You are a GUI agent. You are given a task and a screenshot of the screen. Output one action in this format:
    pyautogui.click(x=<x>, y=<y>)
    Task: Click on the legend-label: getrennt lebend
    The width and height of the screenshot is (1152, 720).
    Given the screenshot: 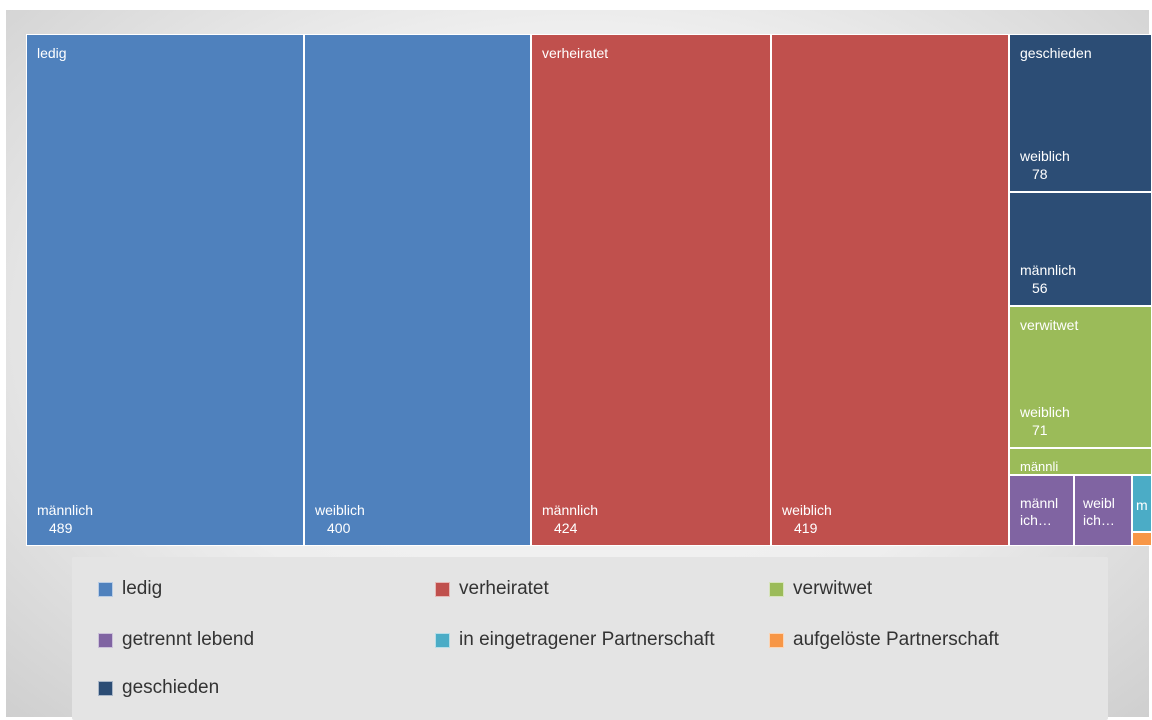 What is the action you would take?
    pyautogui.click(x=188, y=640)
    